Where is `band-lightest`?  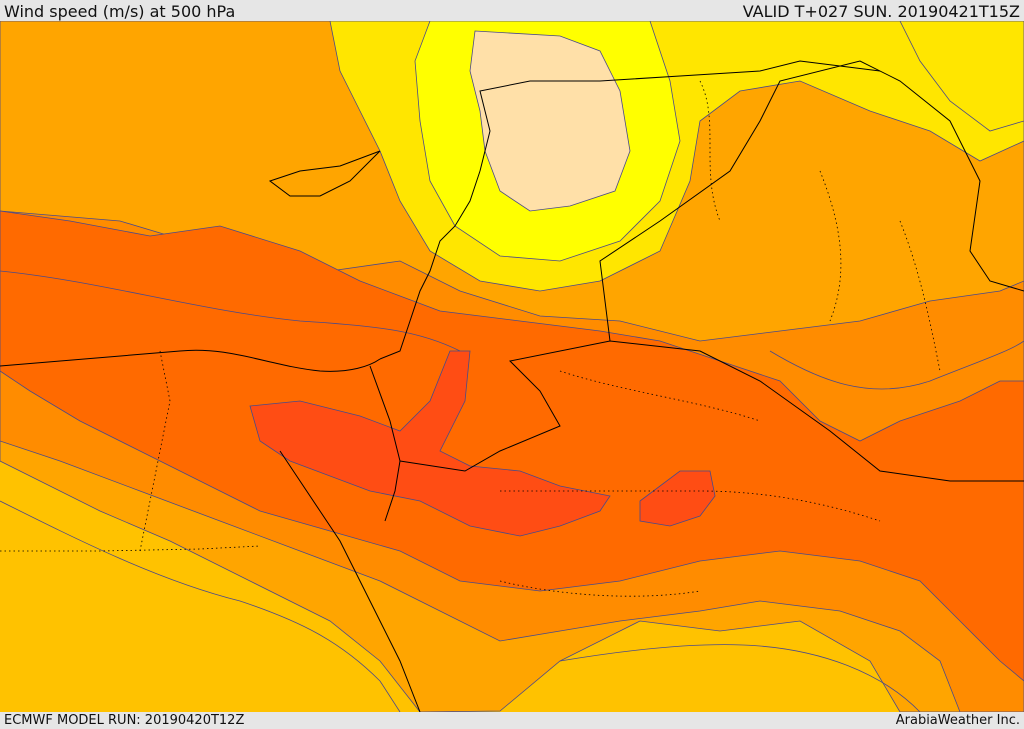
band-lightest is located at coordinates (550, 121).